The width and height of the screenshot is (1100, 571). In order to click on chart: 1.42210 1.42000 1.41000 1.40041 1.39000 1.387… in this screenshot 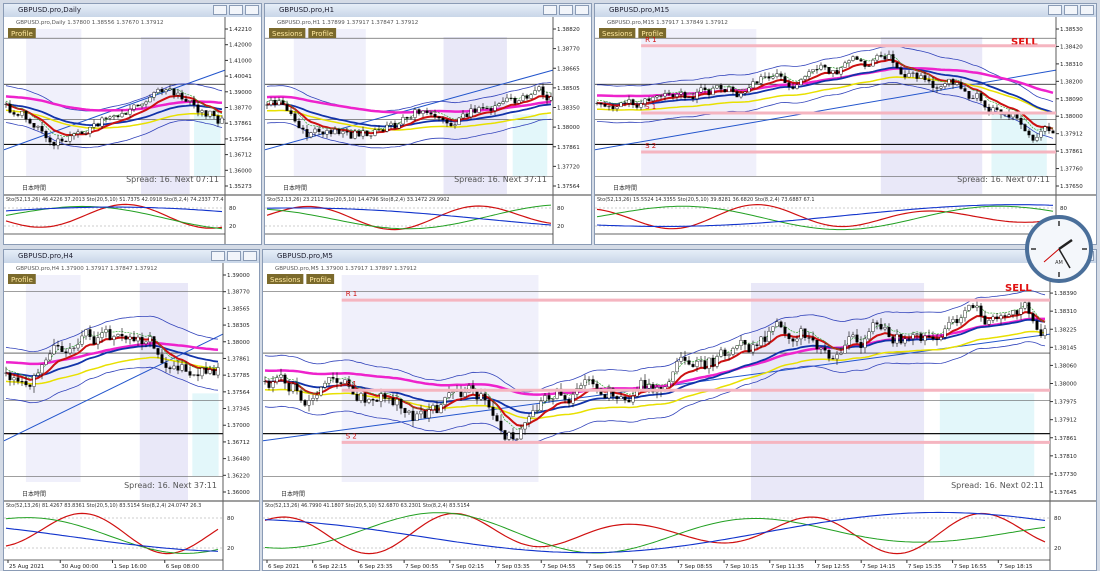, I will do `click(132, 130)`.